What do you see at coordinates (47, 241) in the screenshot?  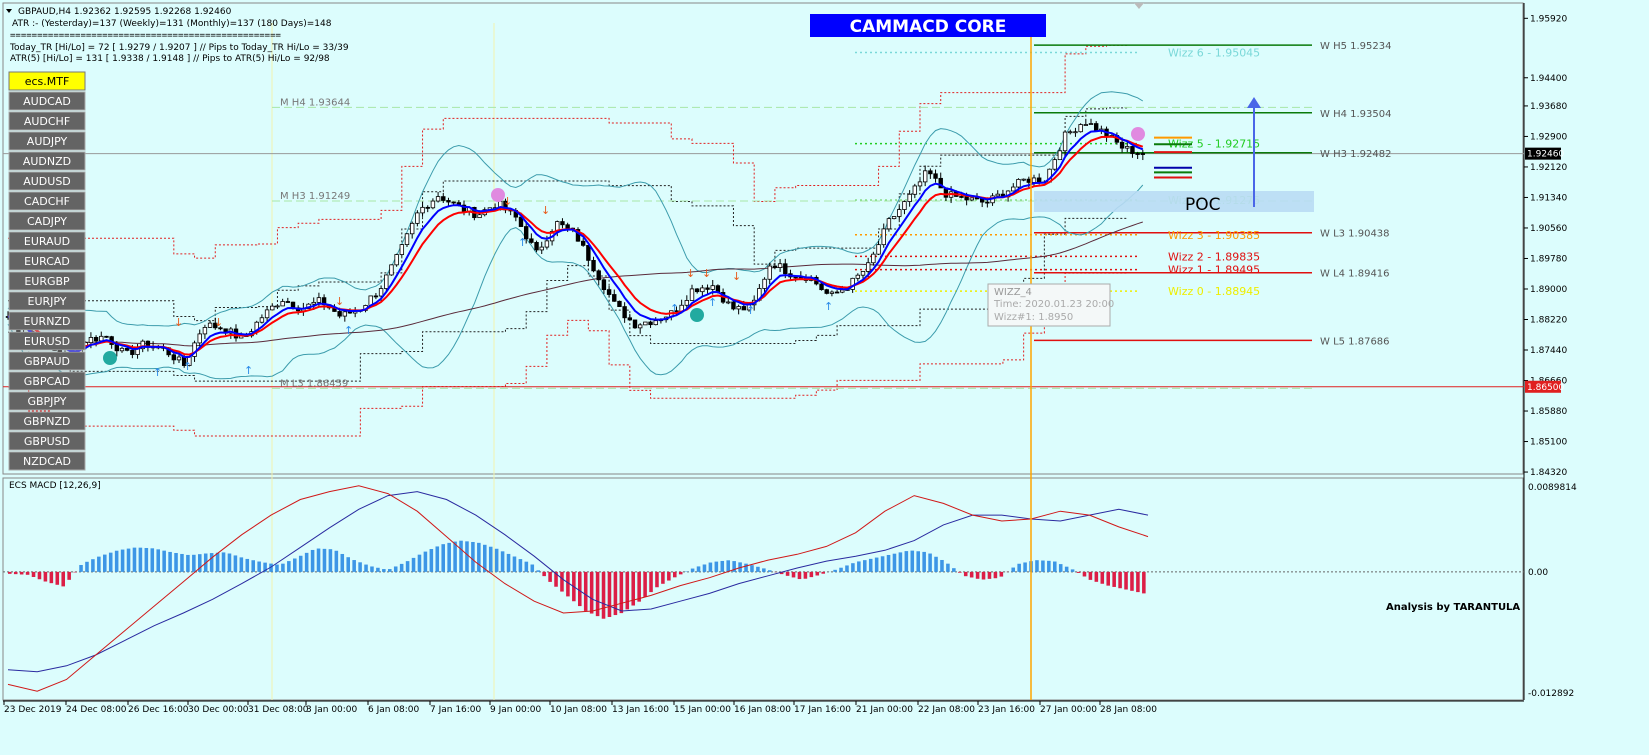 I see `symbol-button-euraud` at bounding box center [47, 241].